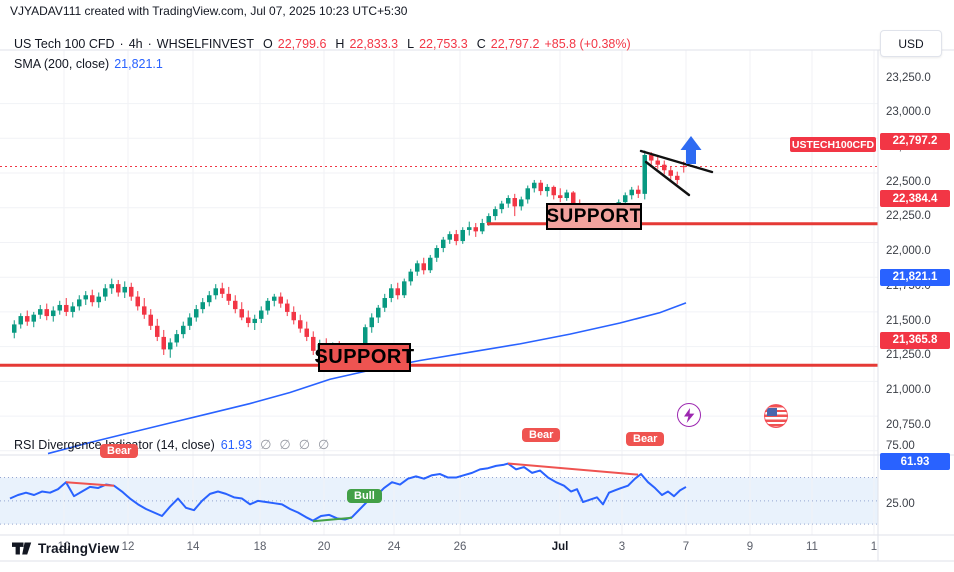 The image size is (954, 572). What do you see at coordinates (908, 181) in the screenshot?
I see `price-tick-label: 22,500.0` at bounding box center [908, 181].